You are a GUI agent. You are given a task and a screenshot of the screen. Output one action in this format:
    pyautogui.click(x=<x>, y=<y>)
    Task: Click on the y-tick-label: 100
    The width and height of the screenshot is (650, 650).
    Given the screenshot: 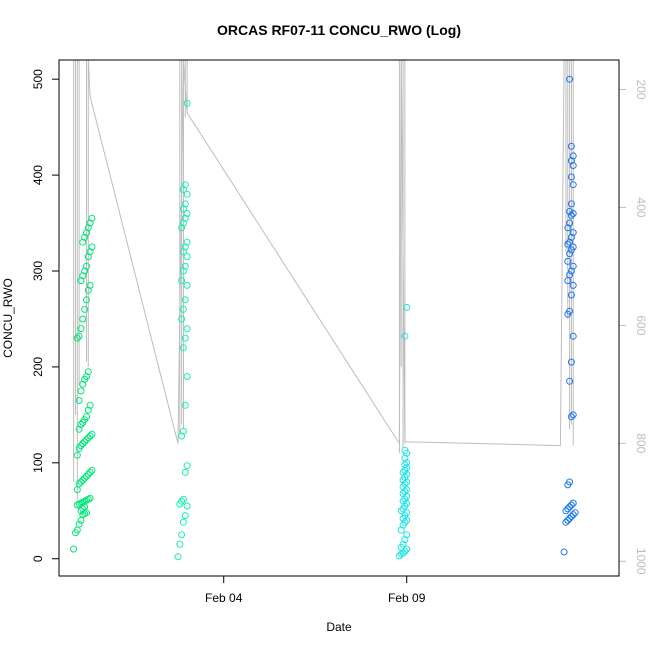 What is the action you would take?
    pyautogui.click(x=38, y=462)
    